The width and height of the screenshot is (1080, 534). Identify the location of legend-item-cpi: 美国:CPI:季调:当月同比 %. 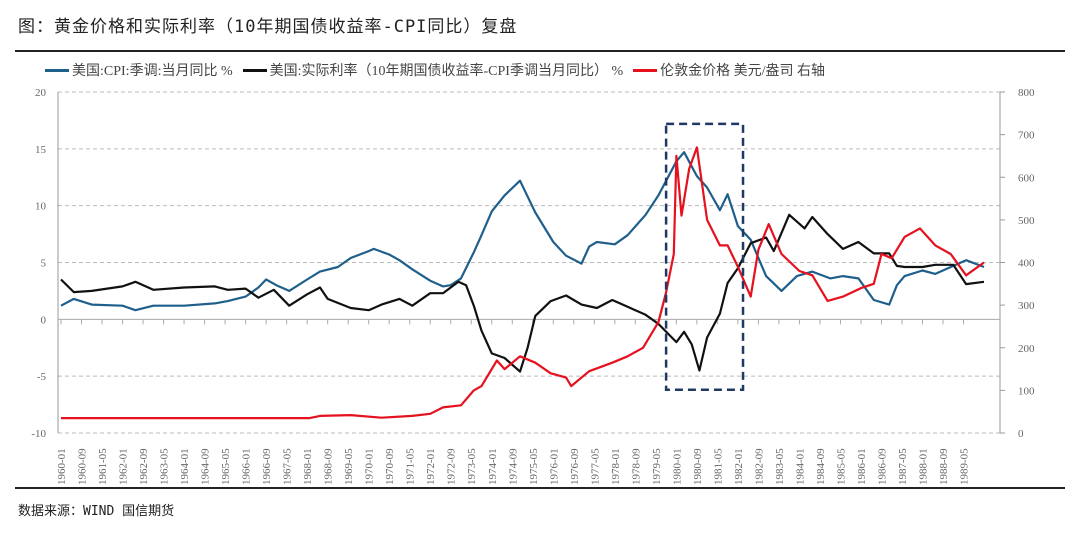
(139, 70).